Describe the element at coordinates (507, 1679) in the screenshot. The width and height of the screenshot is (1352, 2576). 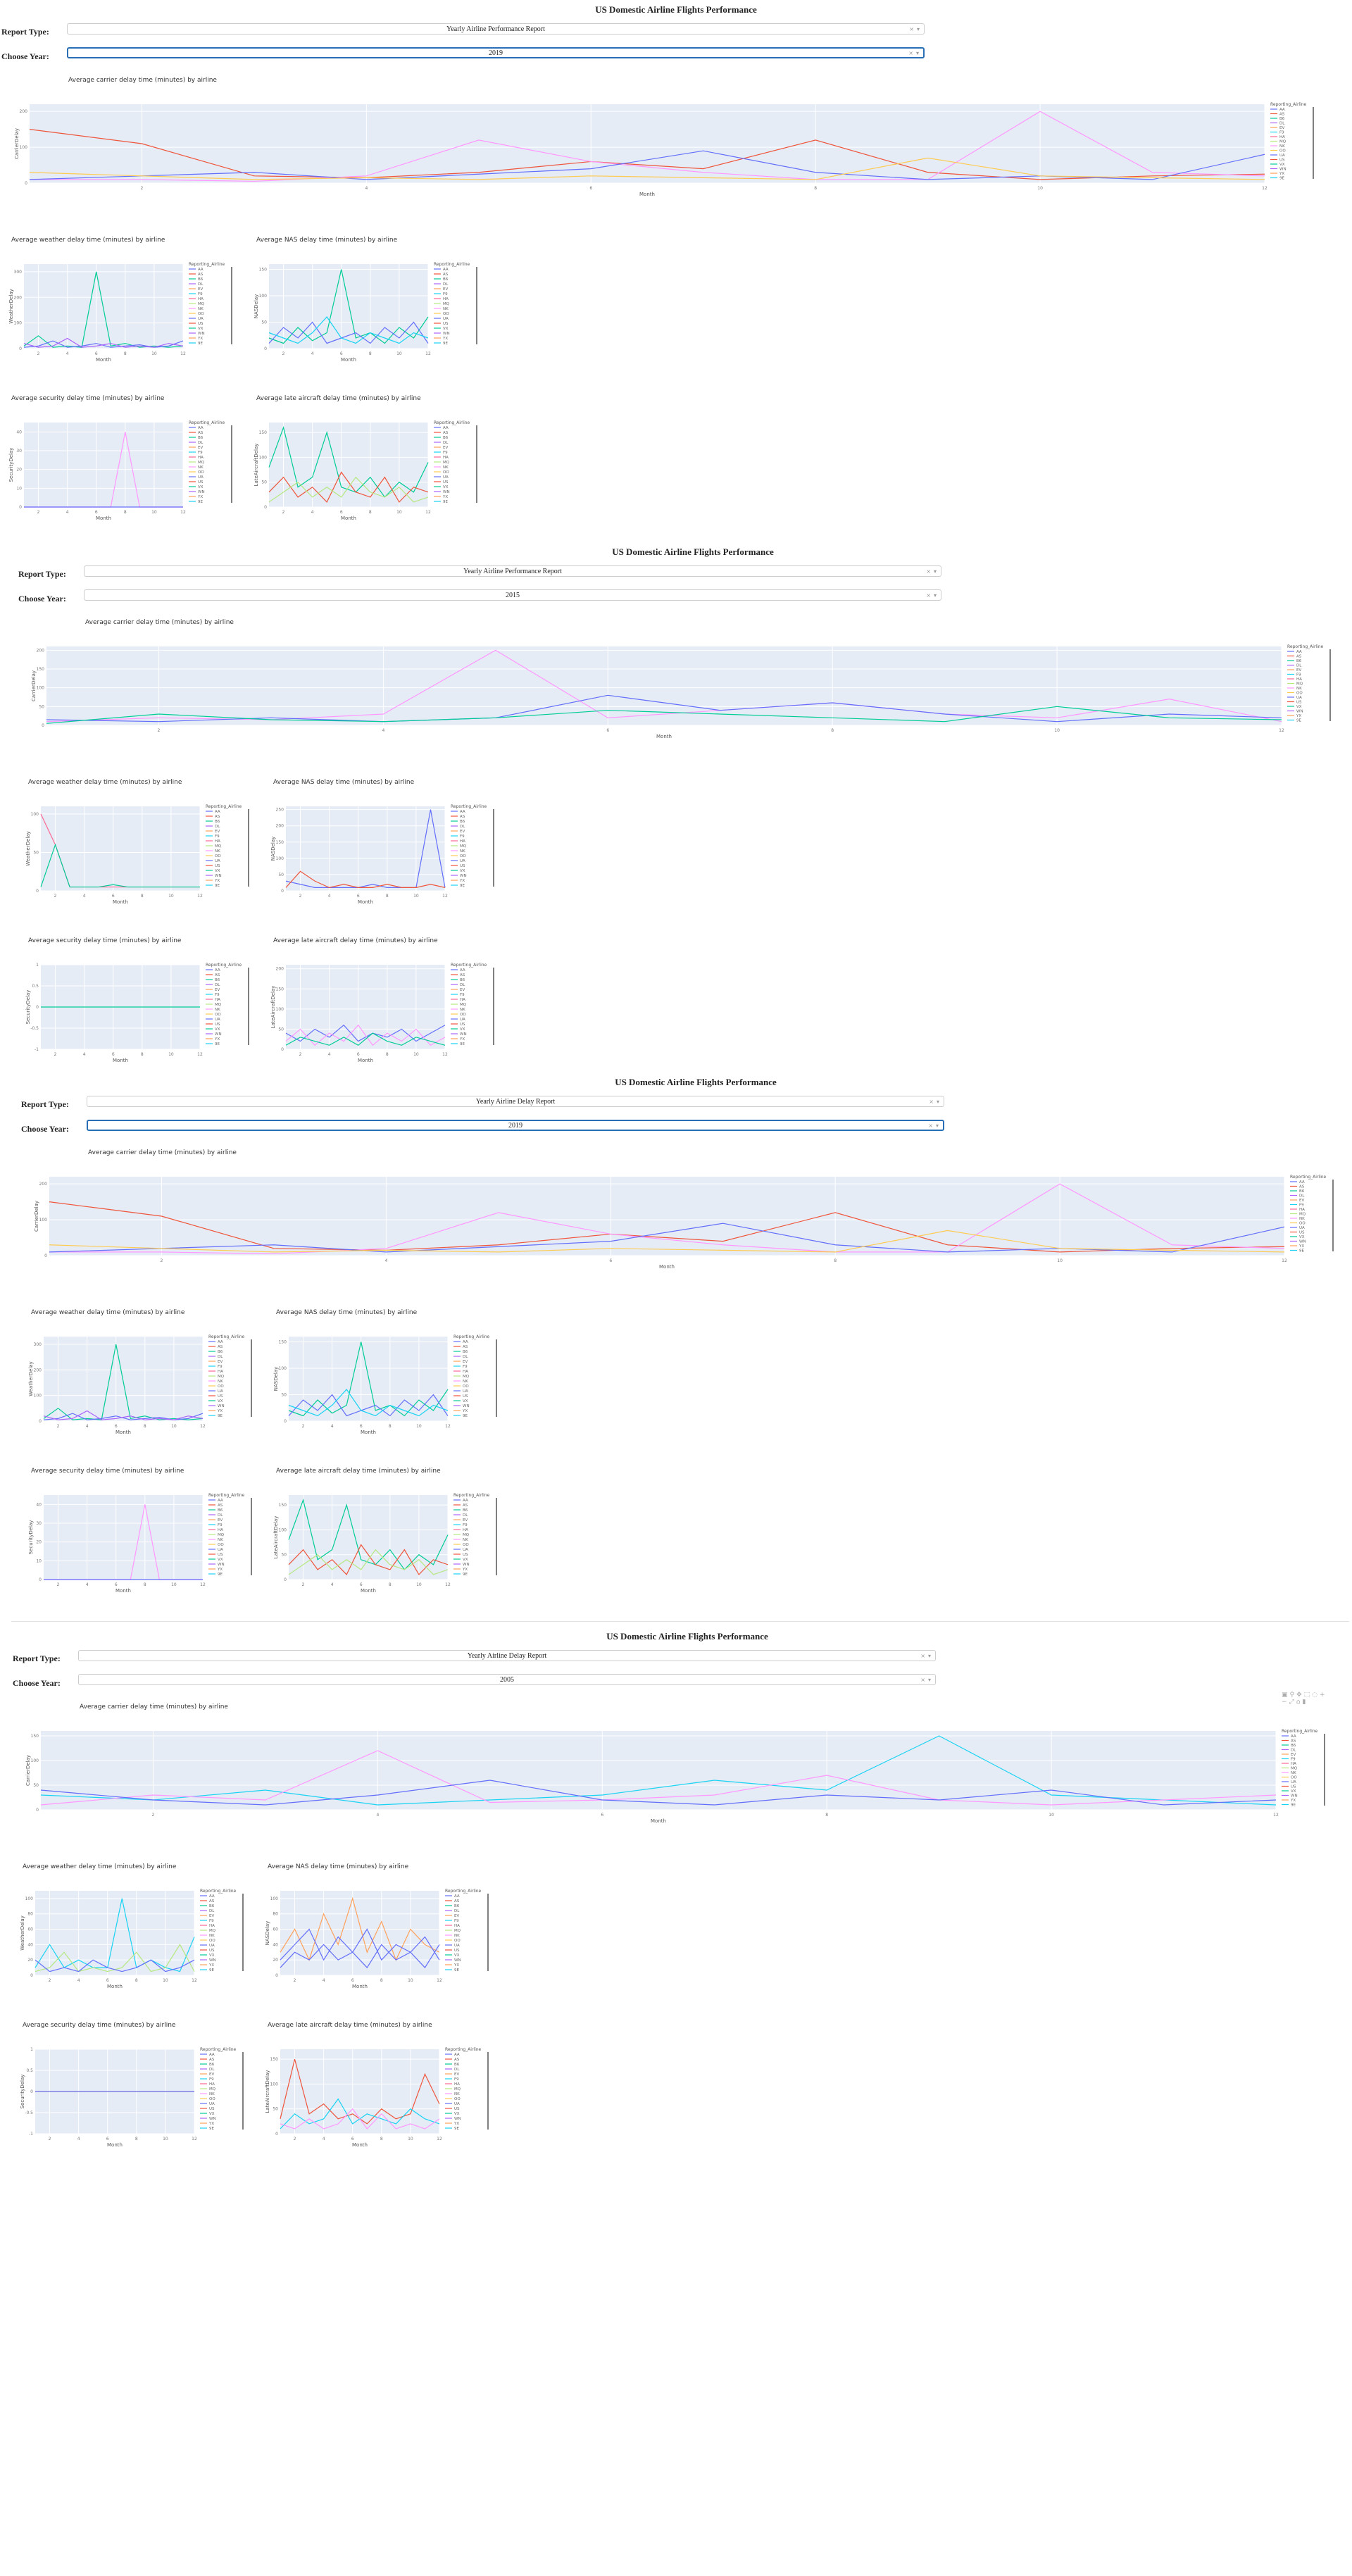
I see `year-dropdown: 2005 × ▾` at that location.